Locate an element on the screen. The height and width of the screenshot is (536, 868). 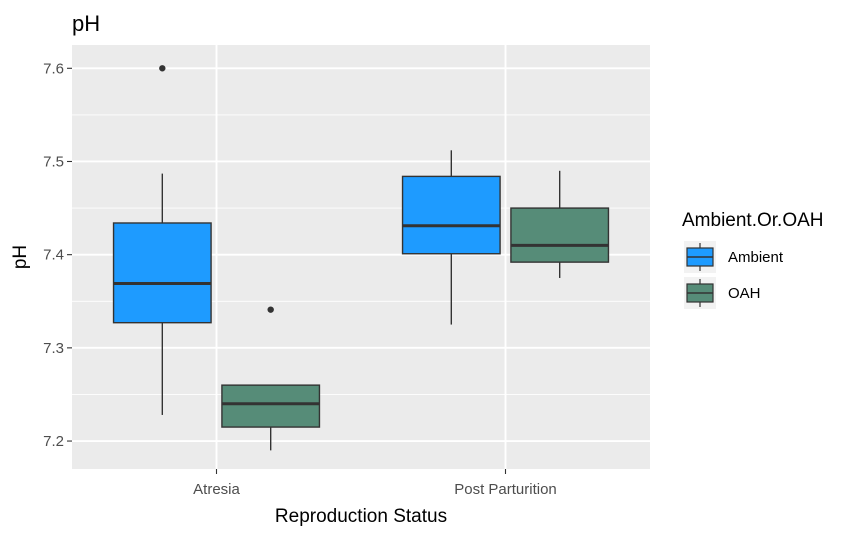
legend-label: OAH is located at coordinates (744, 293).